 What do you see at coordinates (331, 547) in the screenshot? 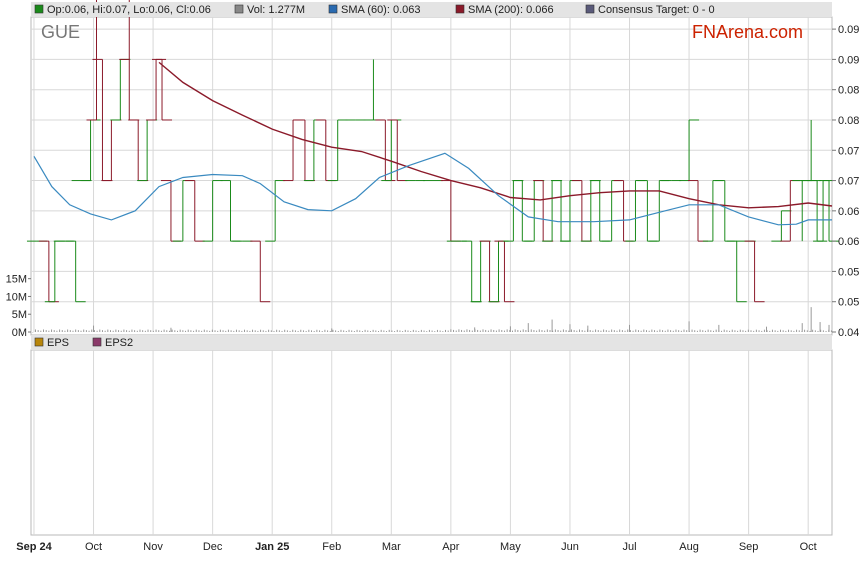
I see `month-label: Feb` at bounding box center [331, 547].